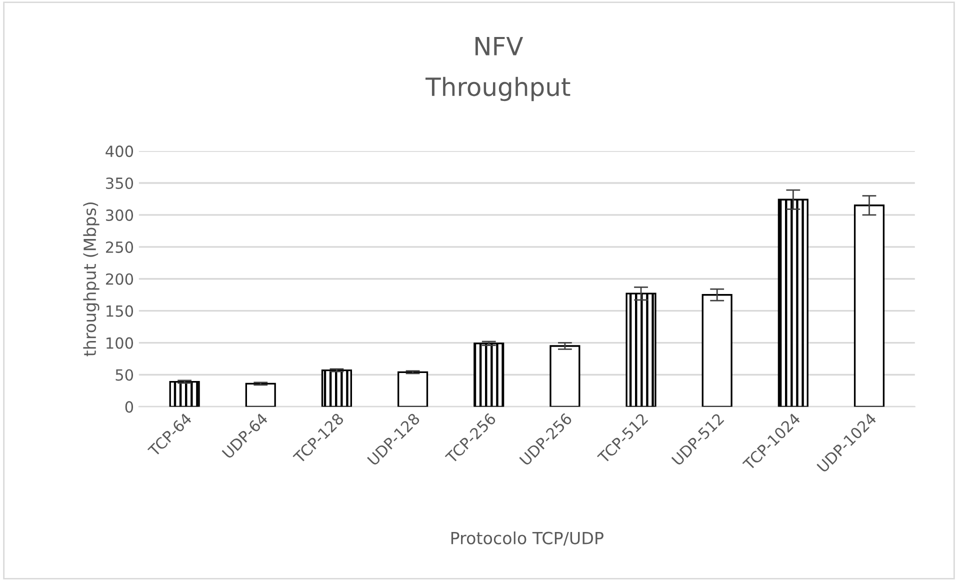 This screenshot has height=581, width=958. I want to click on x-axis-title: Protocolo TCP/UDP, so click(527, 538).